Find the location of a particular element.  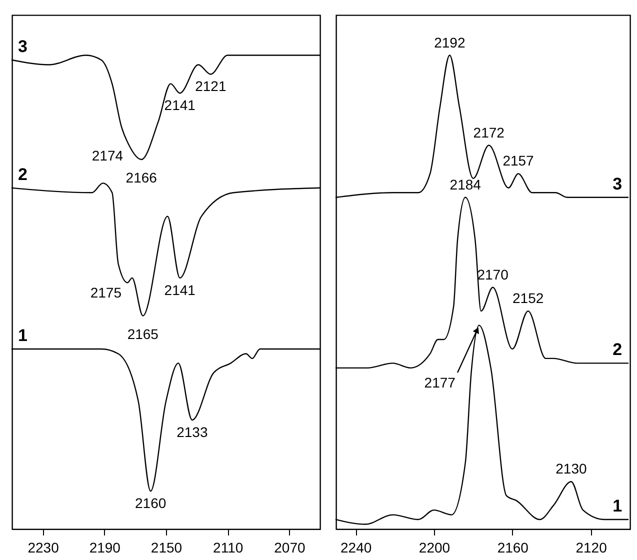

annotation: 2192 is located at coordinates (450, 42).